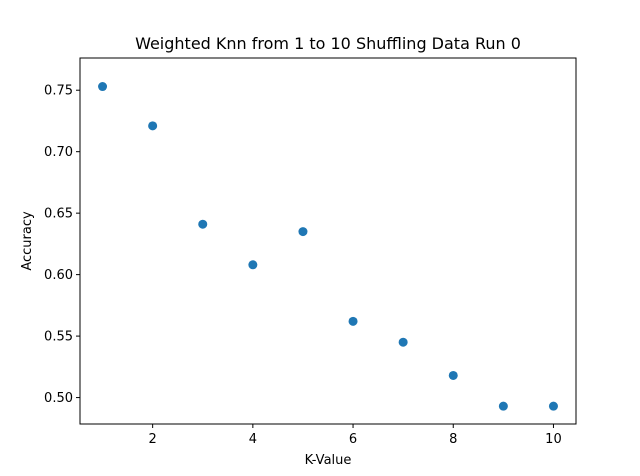 The height and width of the screenshot is (476, 640). I want to click on x-axis-label: K-Value, so click(328, 460).